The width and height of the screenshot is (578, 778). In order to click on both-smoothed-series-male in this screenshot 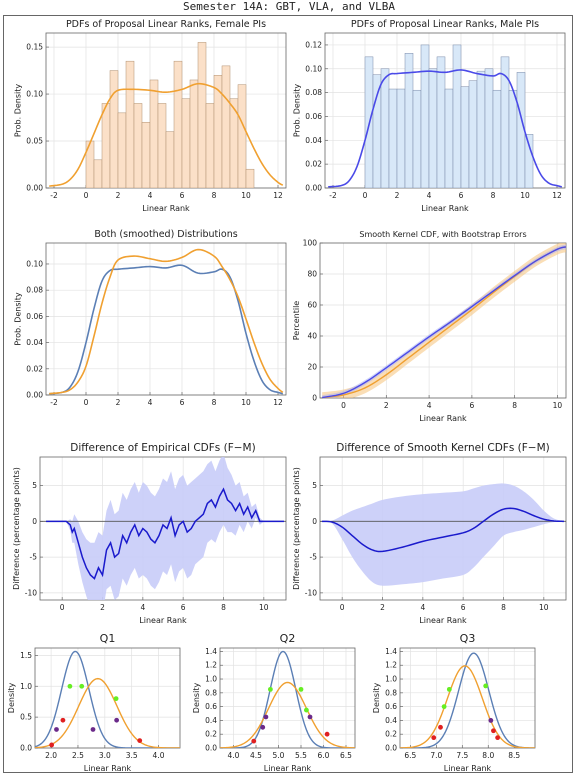, I will do `click(166, 329)`.